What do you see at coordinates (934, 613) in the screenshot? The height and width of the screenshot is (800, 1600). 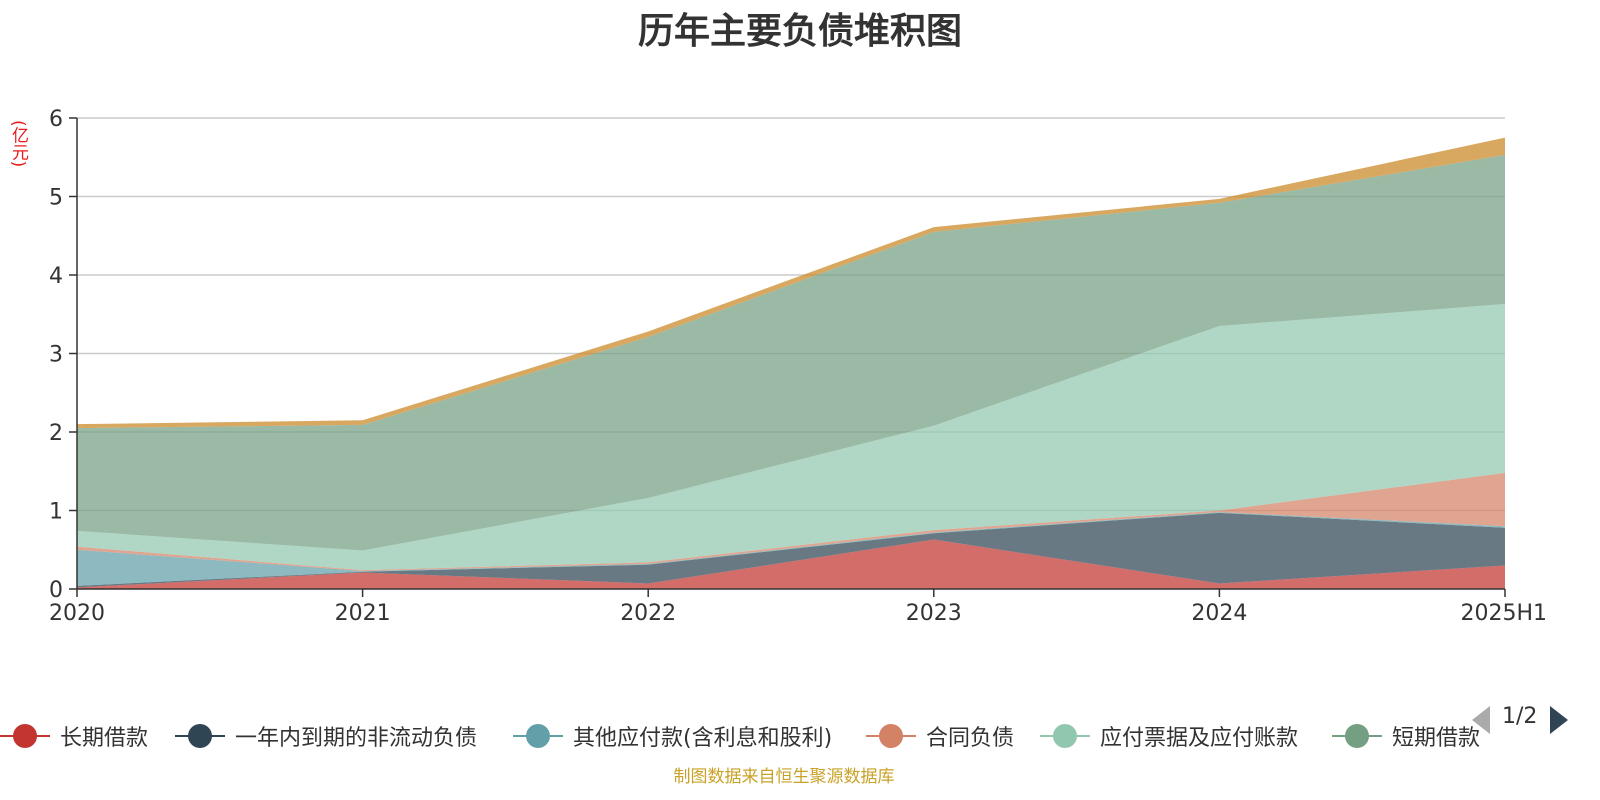 I see `x-tick-label: 2023` at bounding box center [934, 613].